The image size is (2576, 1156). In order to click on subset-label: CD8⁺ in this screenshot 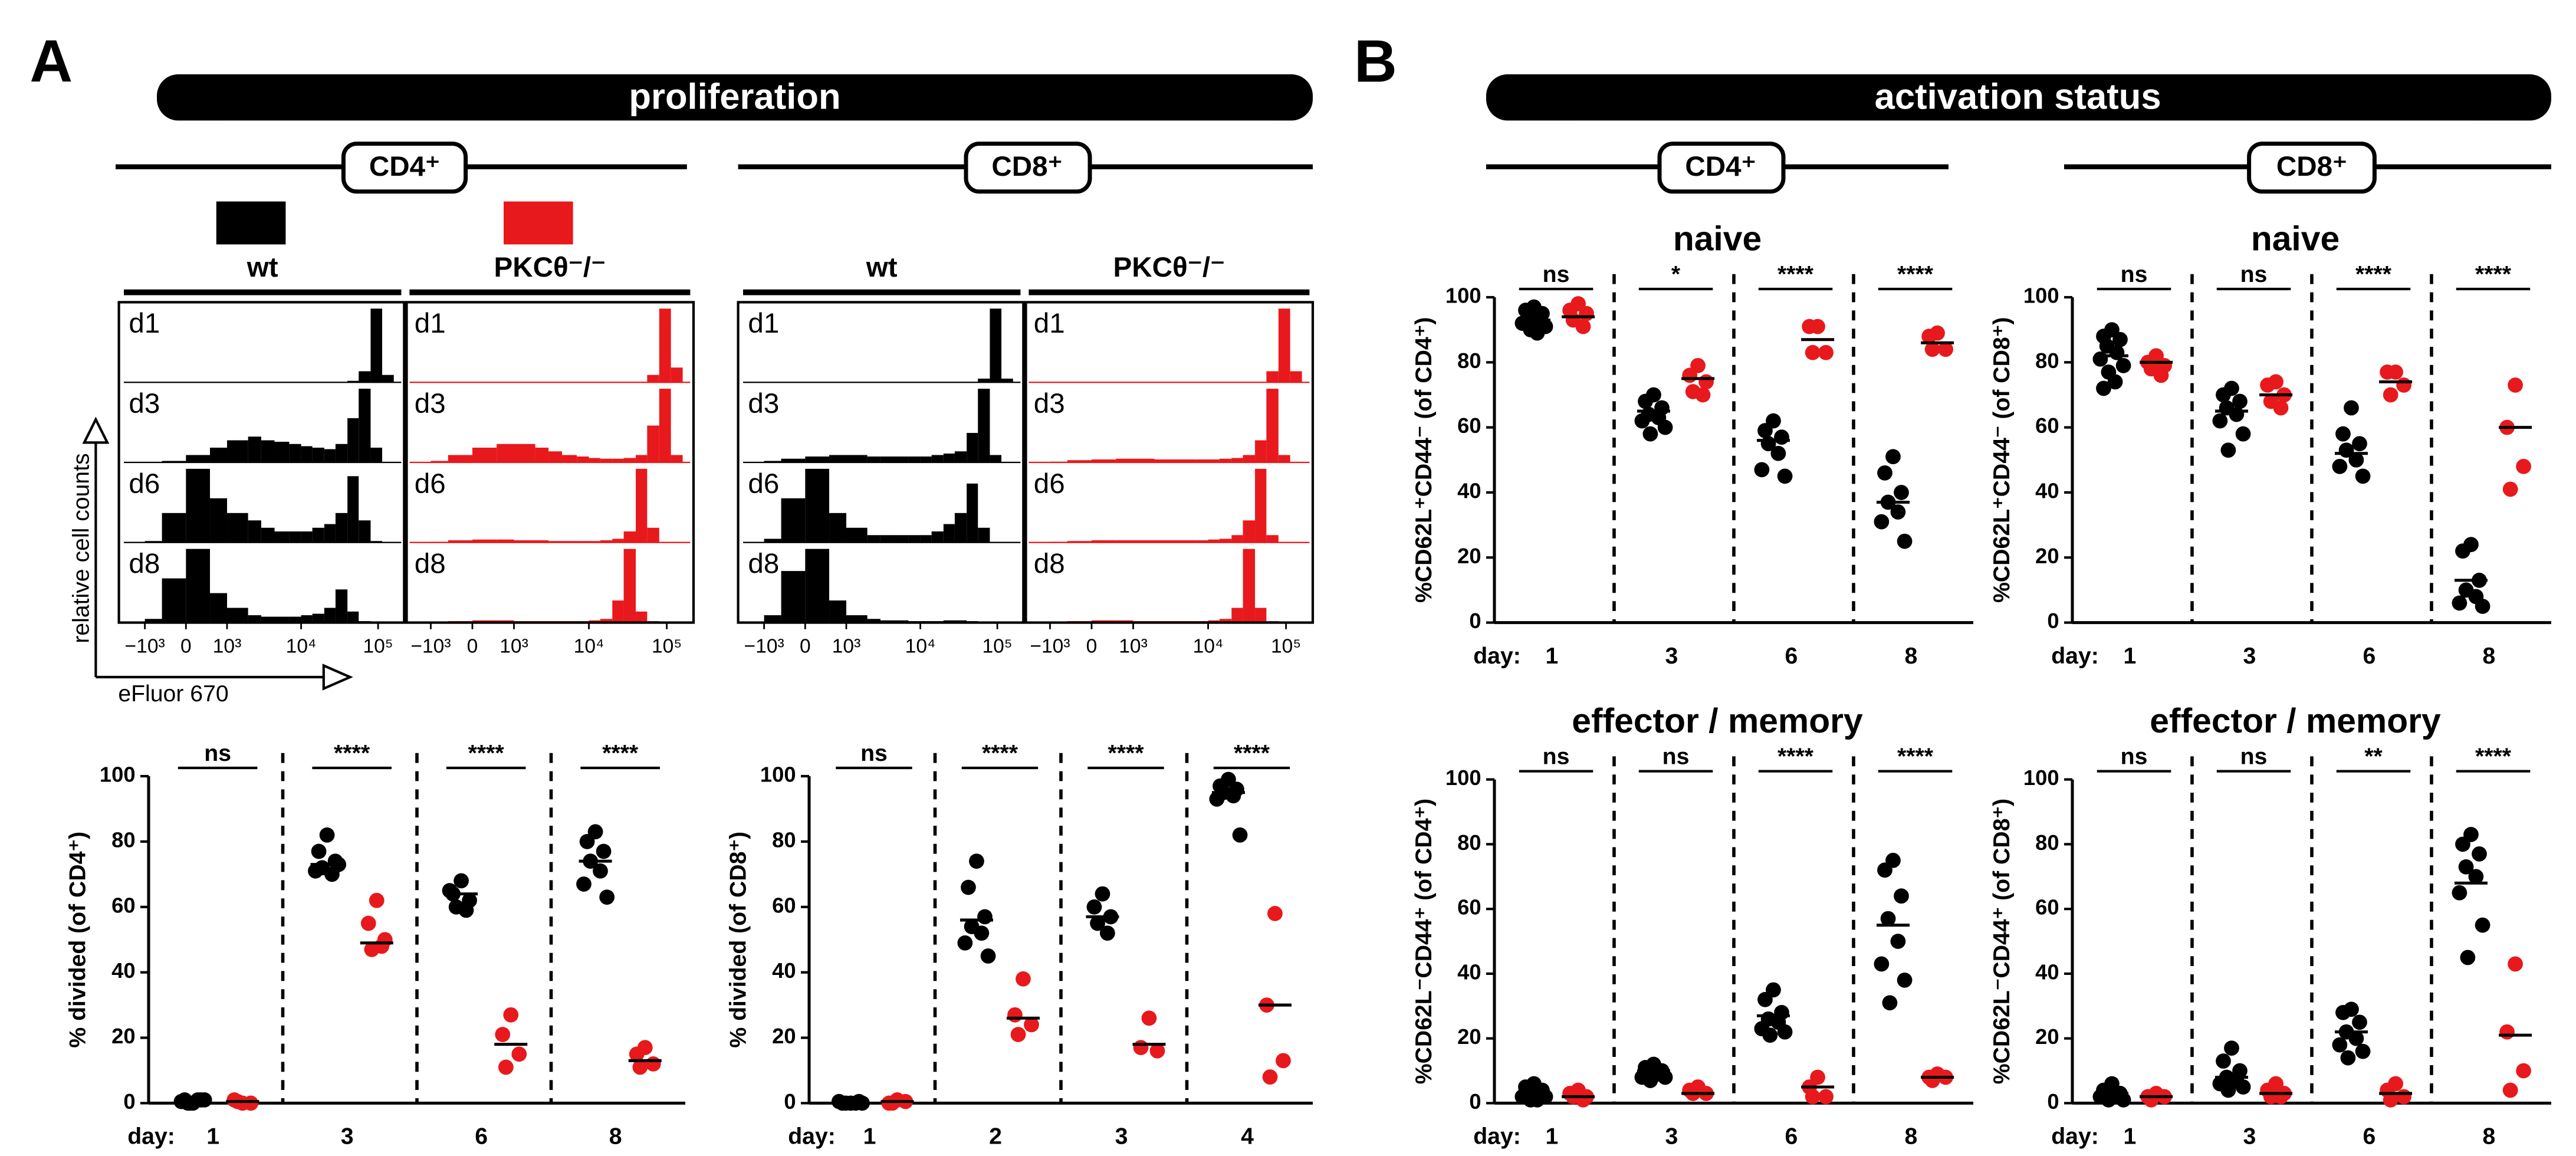, I will do `click(2311, 166)`.